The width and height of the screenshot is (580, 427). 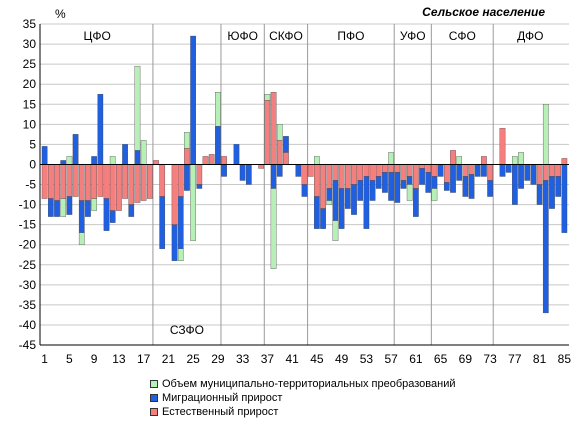 What do you see at coordinates (28, 225) in the screenshot?
I see `y-tick-label: -15` at bounding box center [28, 225].